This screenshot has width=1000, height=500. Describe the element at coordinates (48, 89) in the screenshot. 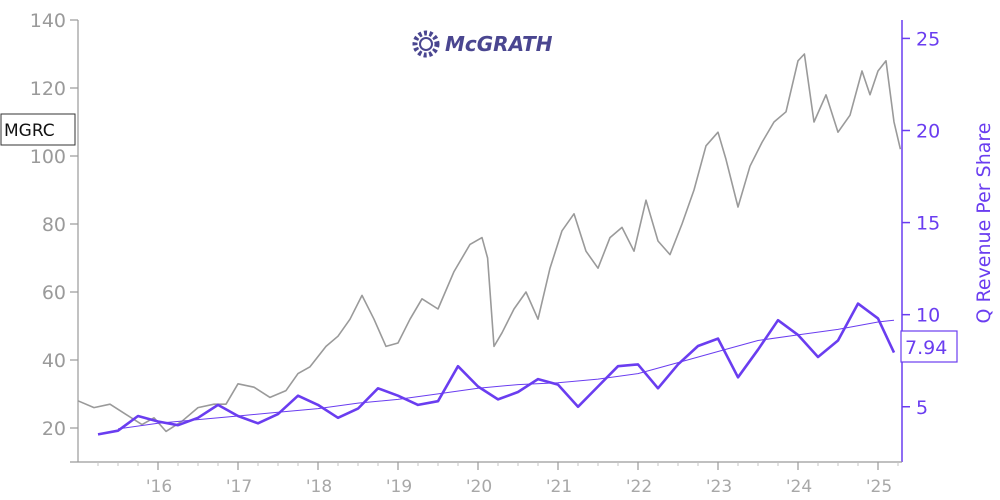

I see `left-tick-label: 120` at that location.